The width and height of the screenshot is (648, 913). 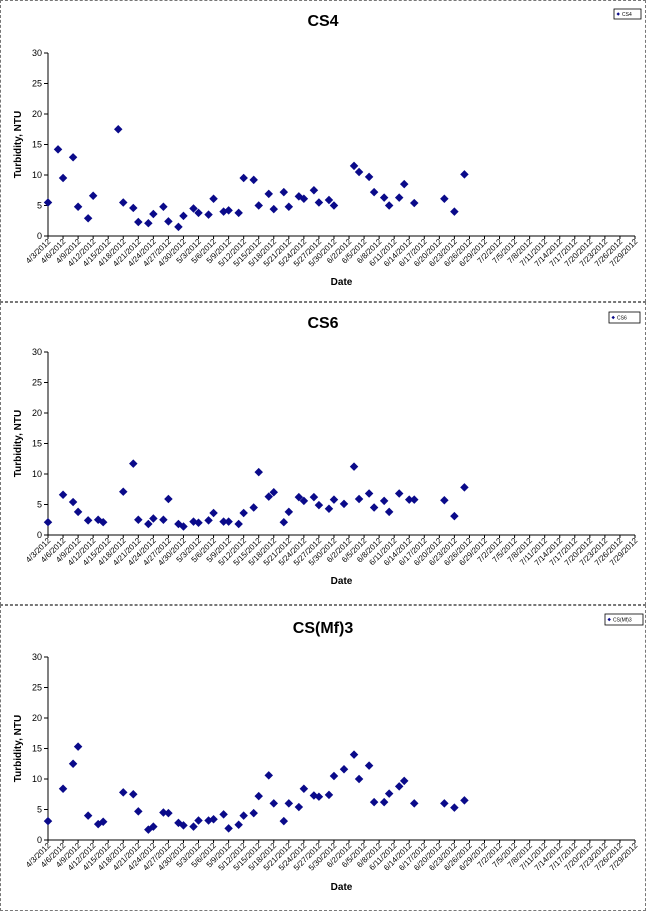 I want to click on y-tick-label: 10, so click(x=37, y=175).